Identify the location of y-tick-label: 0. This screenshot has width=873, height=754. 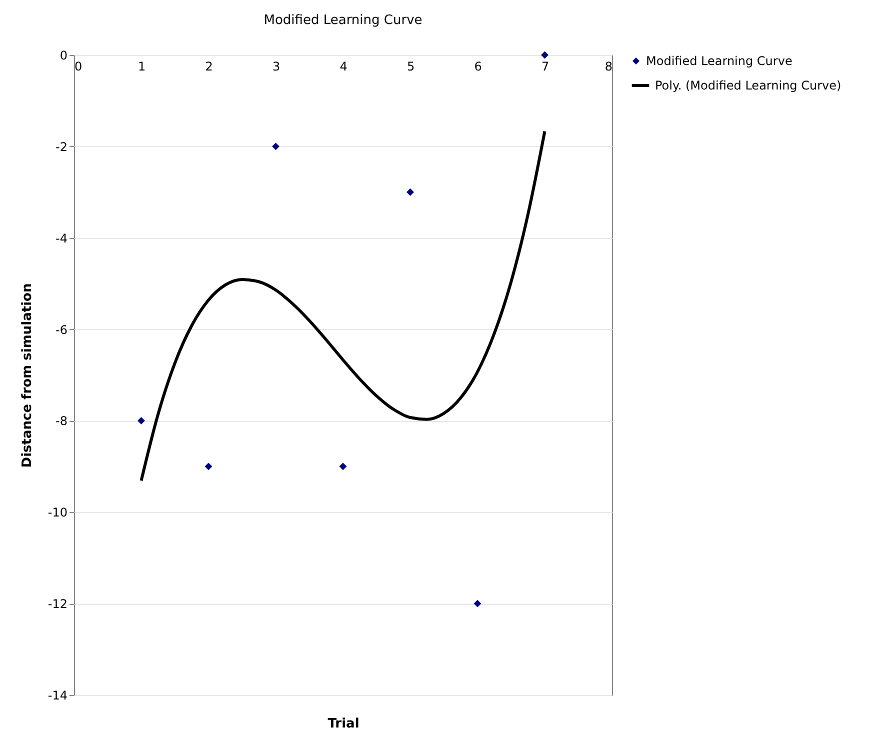
(64, 55).